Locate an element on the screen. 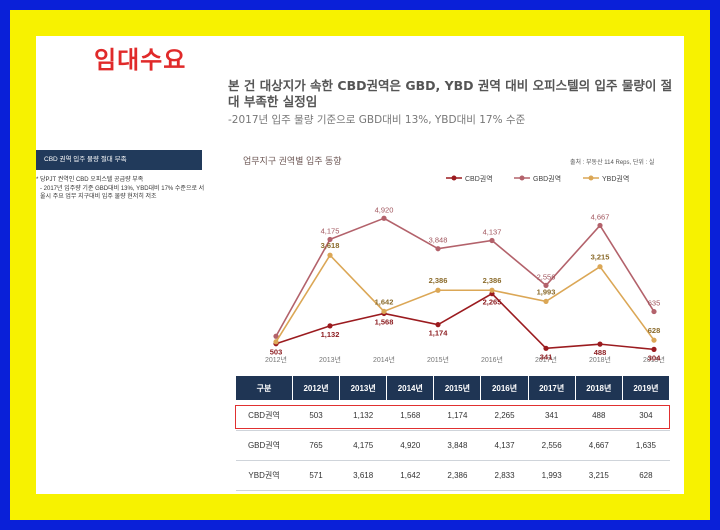  table-cell: 2,386 is located at coordinates (457, 475).